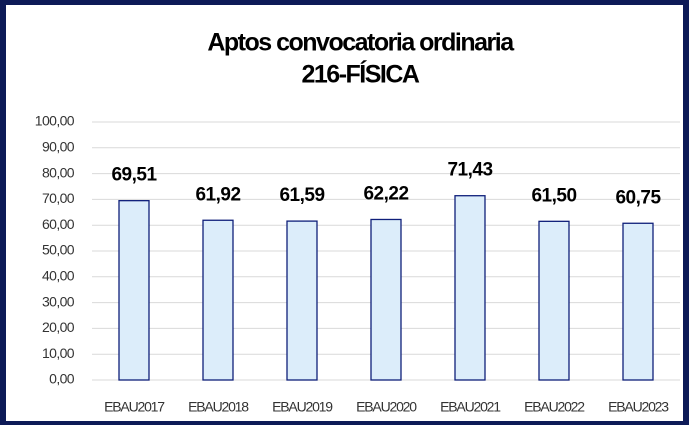 This screenshot has width=689, height=425. I want to click on y-tick-label: 30,00, so click(58, 301).